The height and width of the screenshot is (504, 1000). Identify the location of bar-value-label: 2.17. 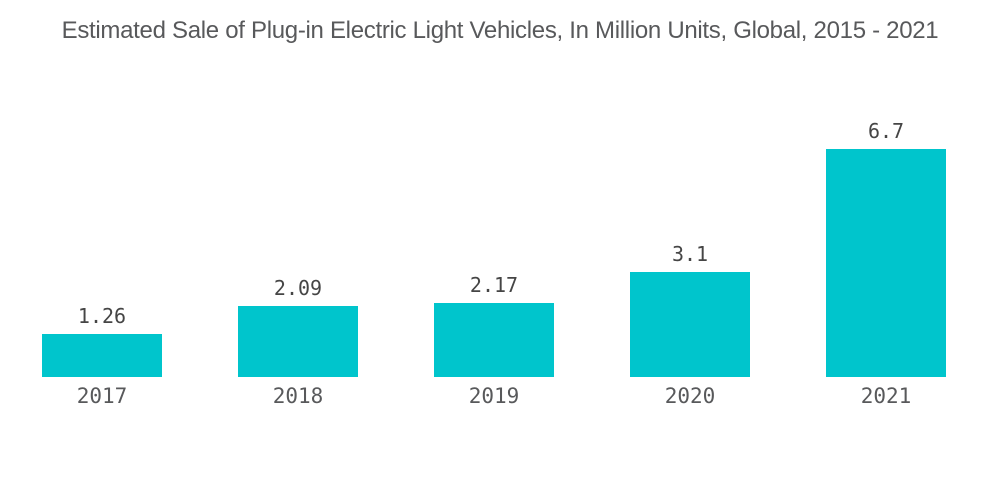
(494, 285).